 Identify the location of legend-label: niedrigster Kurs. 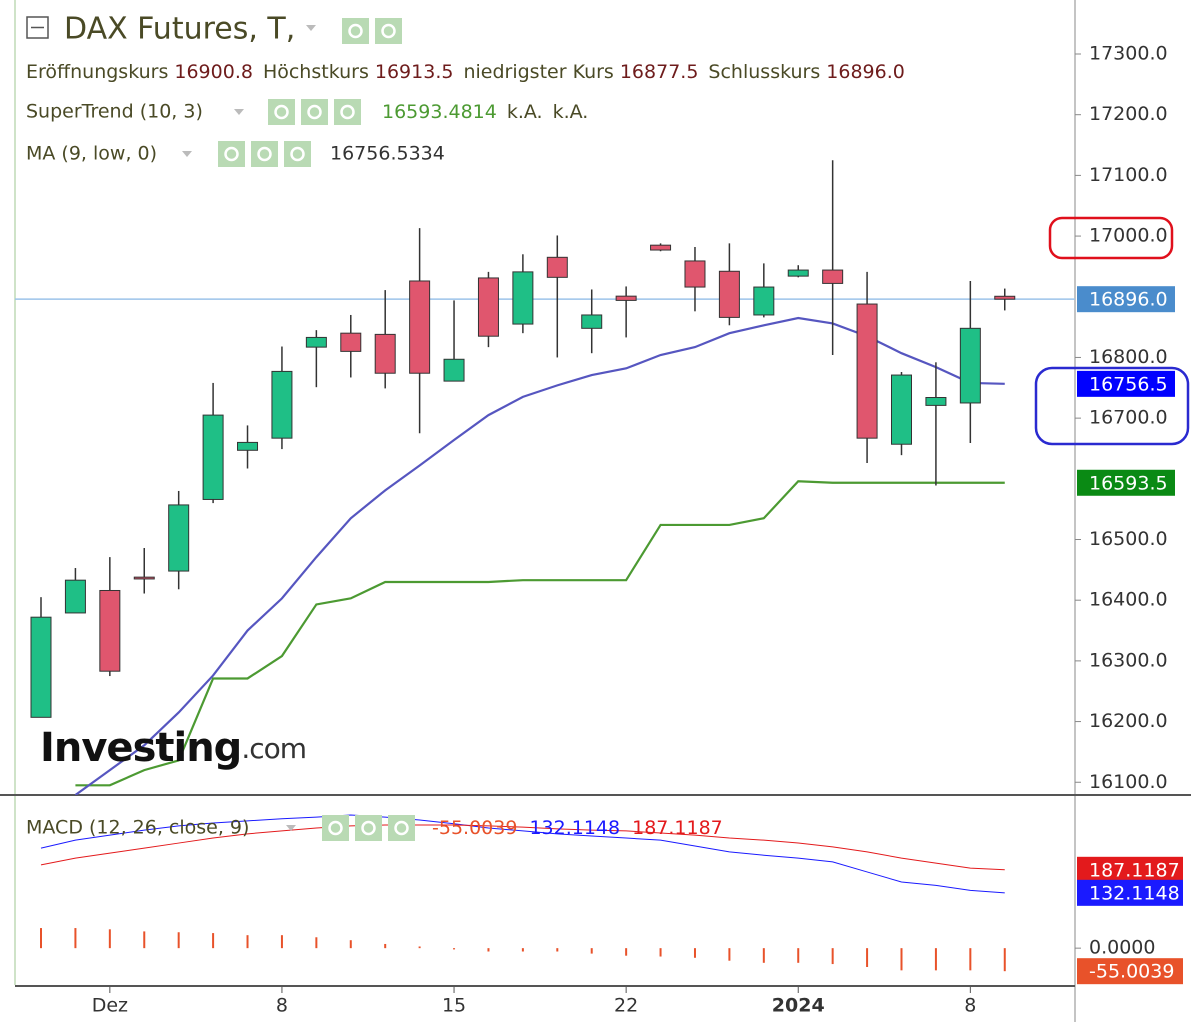
(538, 72).